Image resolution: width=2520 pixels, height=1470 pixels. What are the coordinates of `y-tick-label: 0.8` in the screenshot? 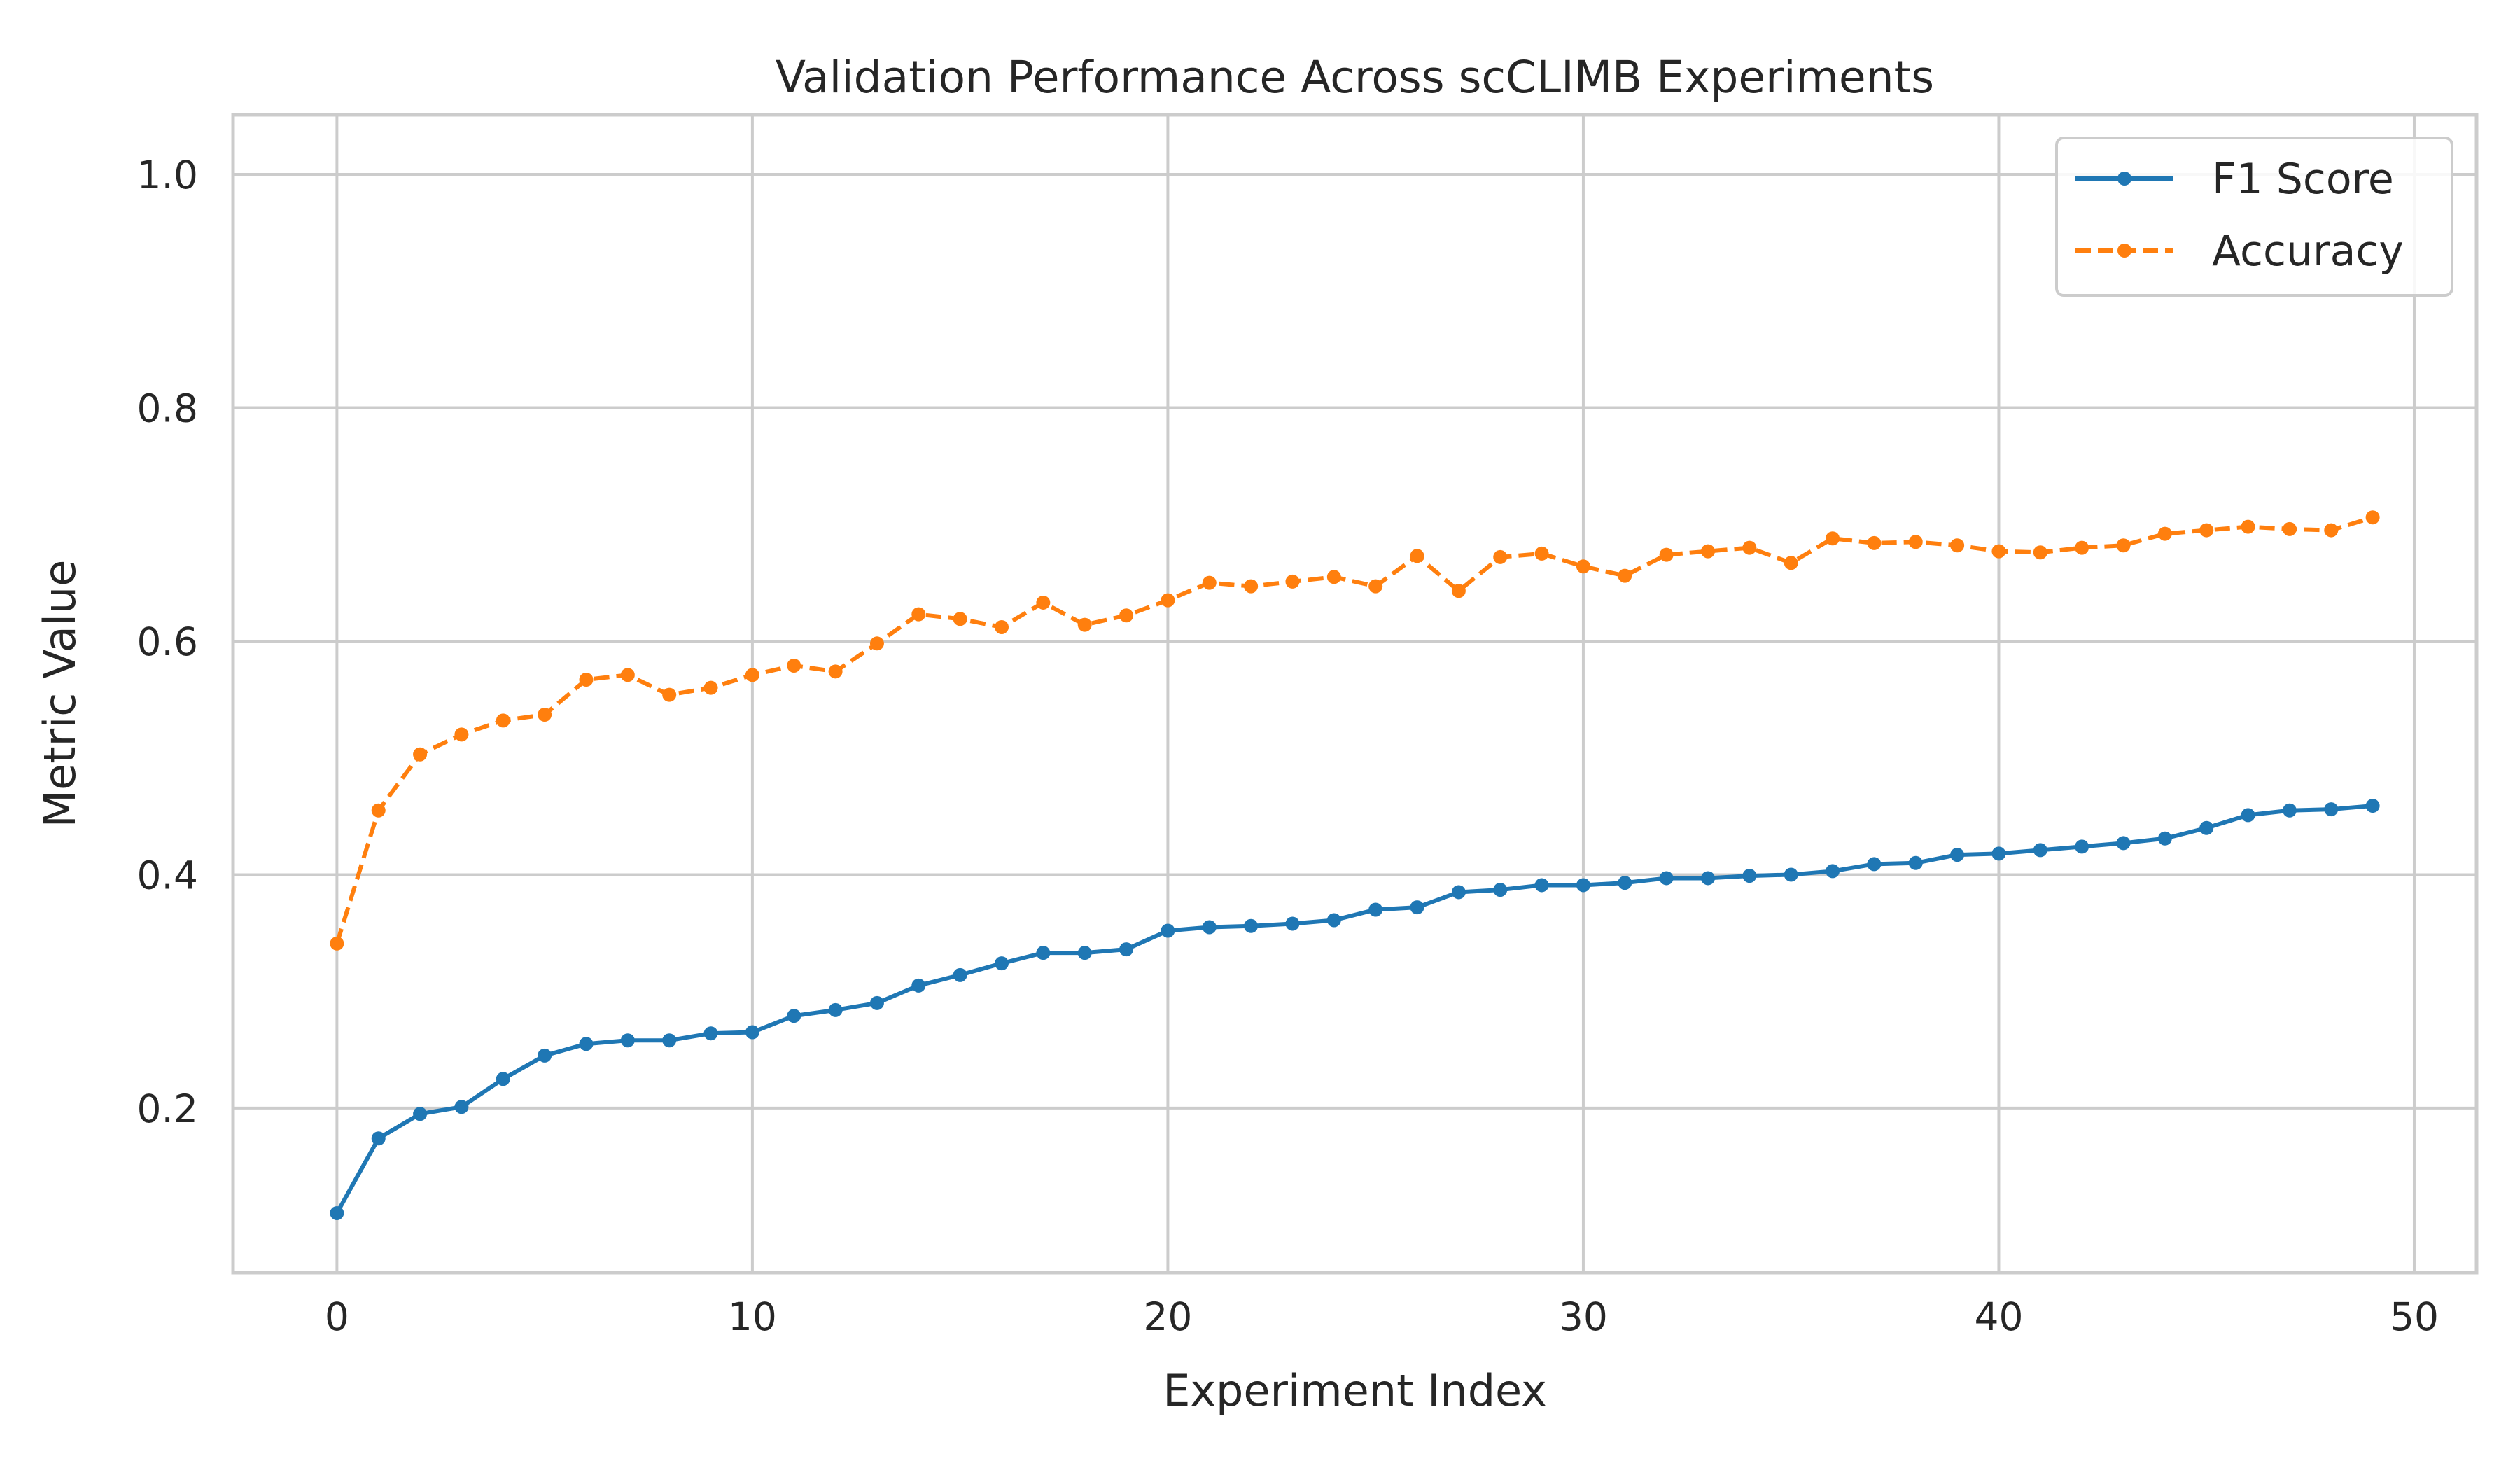 It's located at (167, 408).